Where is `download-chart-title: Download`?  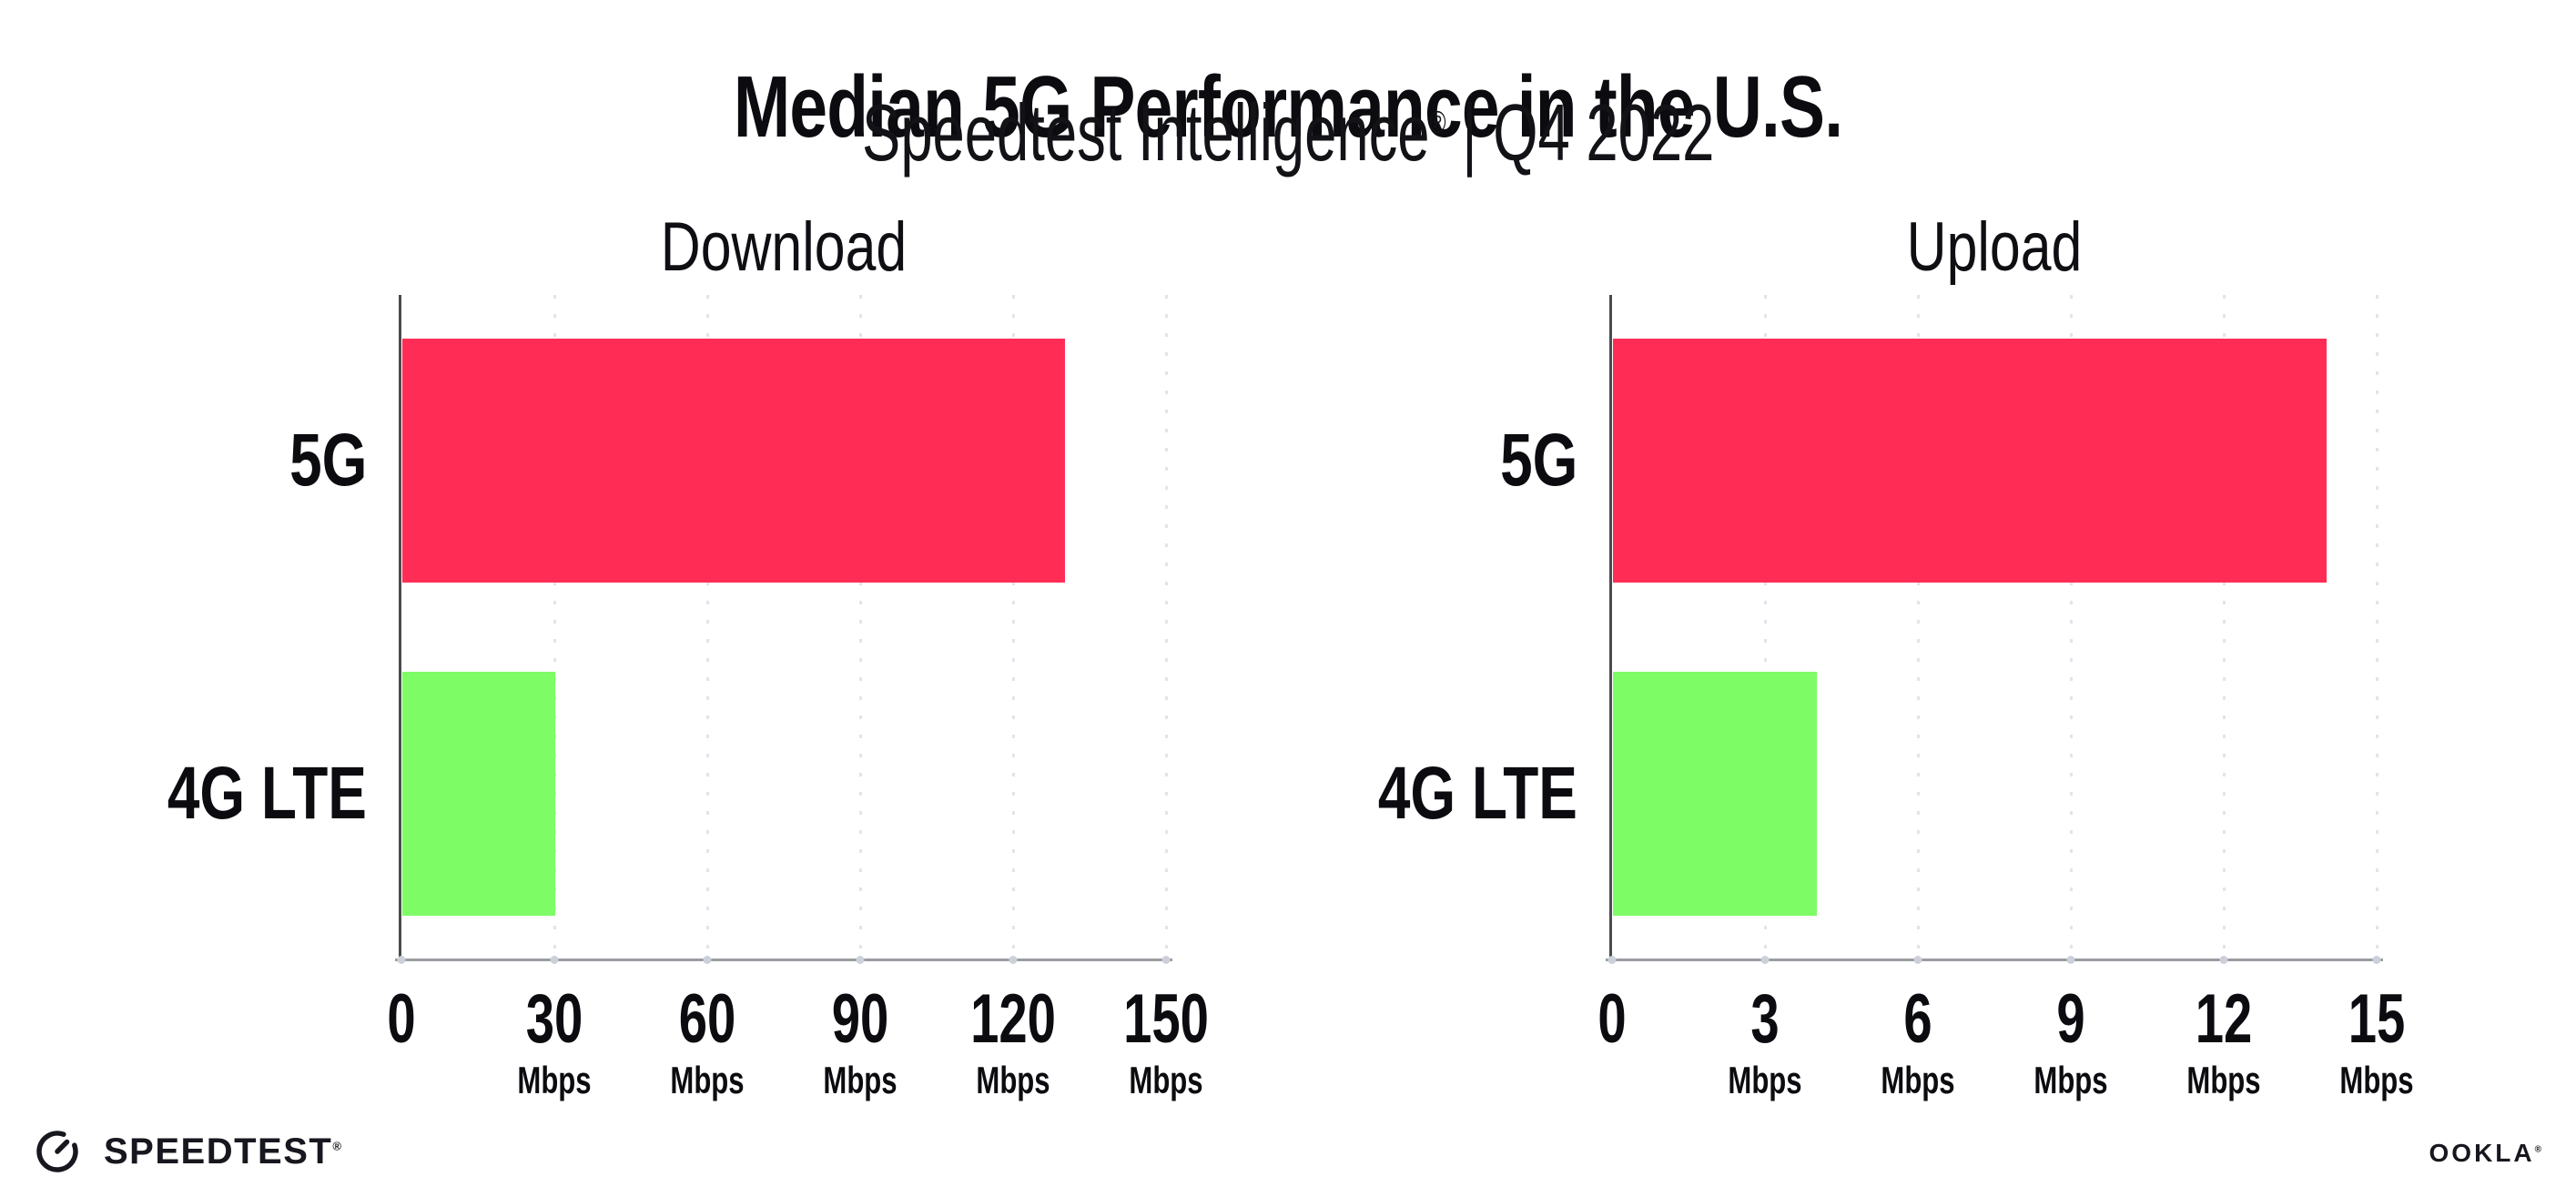
download-chart-title: Download is located at coordinates (784, 247).